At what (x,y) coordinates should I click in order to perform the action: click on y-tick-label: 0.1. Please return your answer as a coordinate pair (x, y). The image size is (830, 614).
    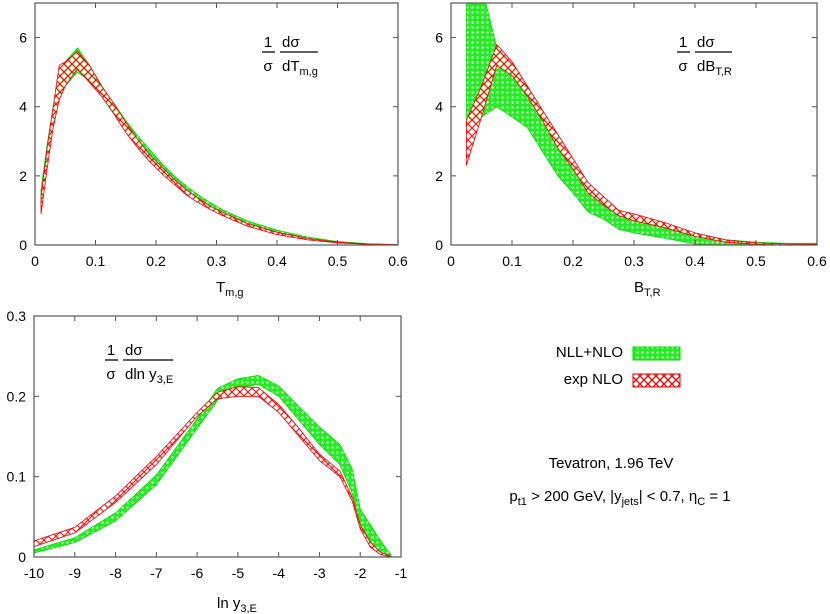
    Looking at the image, I should click on (17, 477).